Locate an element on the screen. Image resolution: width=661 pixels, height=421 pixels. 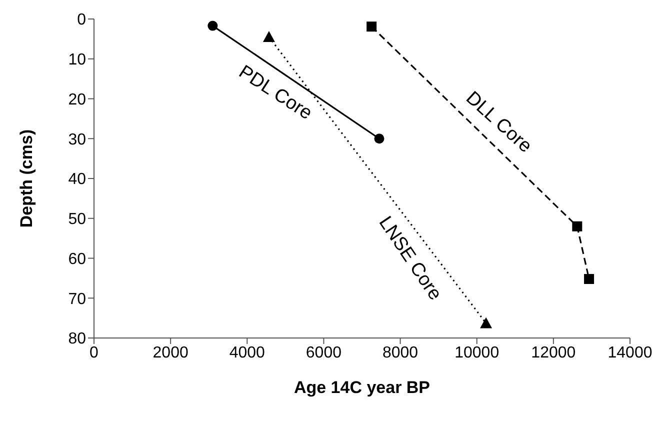
x-tick-label: 8000 is located at coordinates (400, 353).